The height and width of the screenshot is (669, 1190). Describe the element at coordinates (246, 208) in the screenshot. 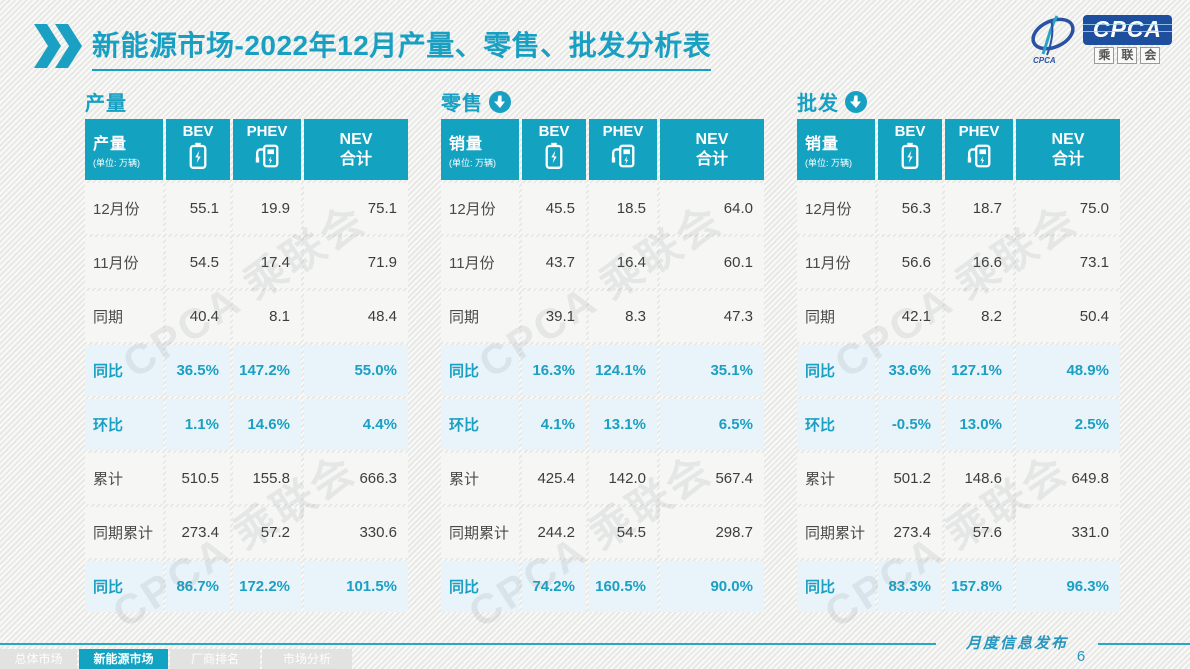

I see `table-row: 12月份 55.1 19.9 75.1` at that location.